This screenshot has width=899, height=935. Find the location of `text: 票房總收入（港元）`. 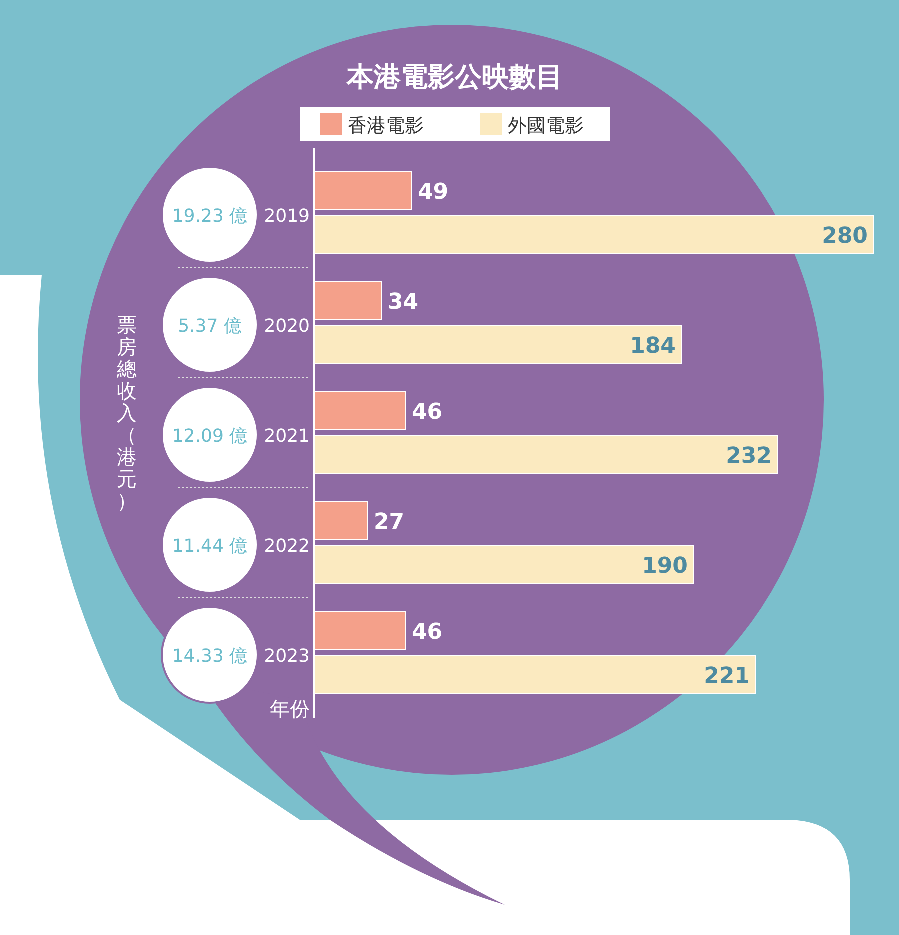

text: 票房總收入（港元） is located at coordinates (127, 413).